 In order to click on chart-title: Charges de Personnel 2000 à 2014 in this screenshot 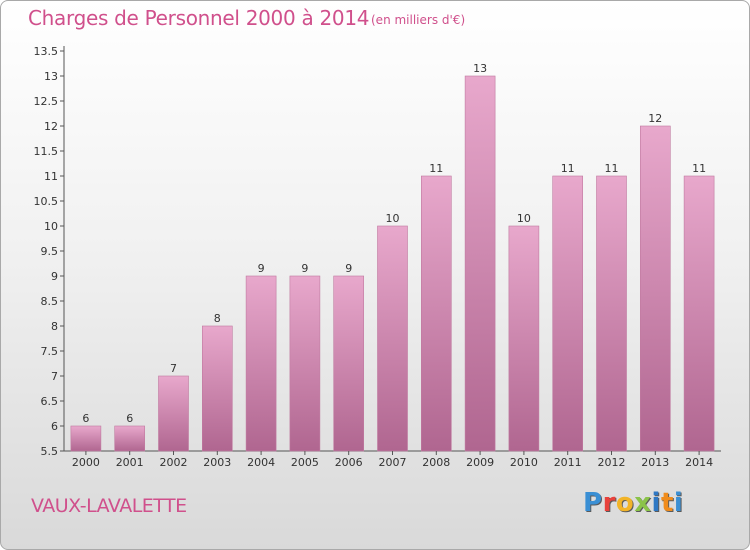, I will do `click(199, 18)`.